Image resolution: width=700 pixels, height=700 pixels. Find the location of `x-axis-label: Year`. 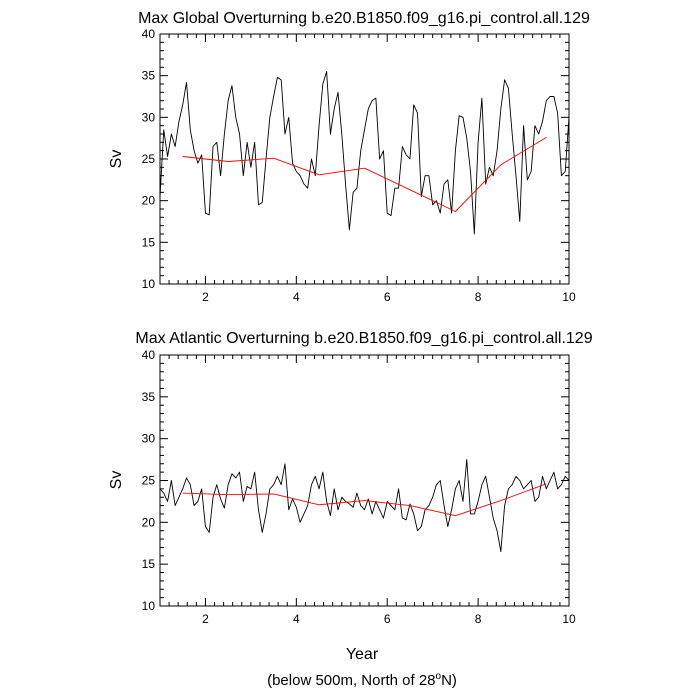

x-axis-label: Year is located at coordinates (362, 654).